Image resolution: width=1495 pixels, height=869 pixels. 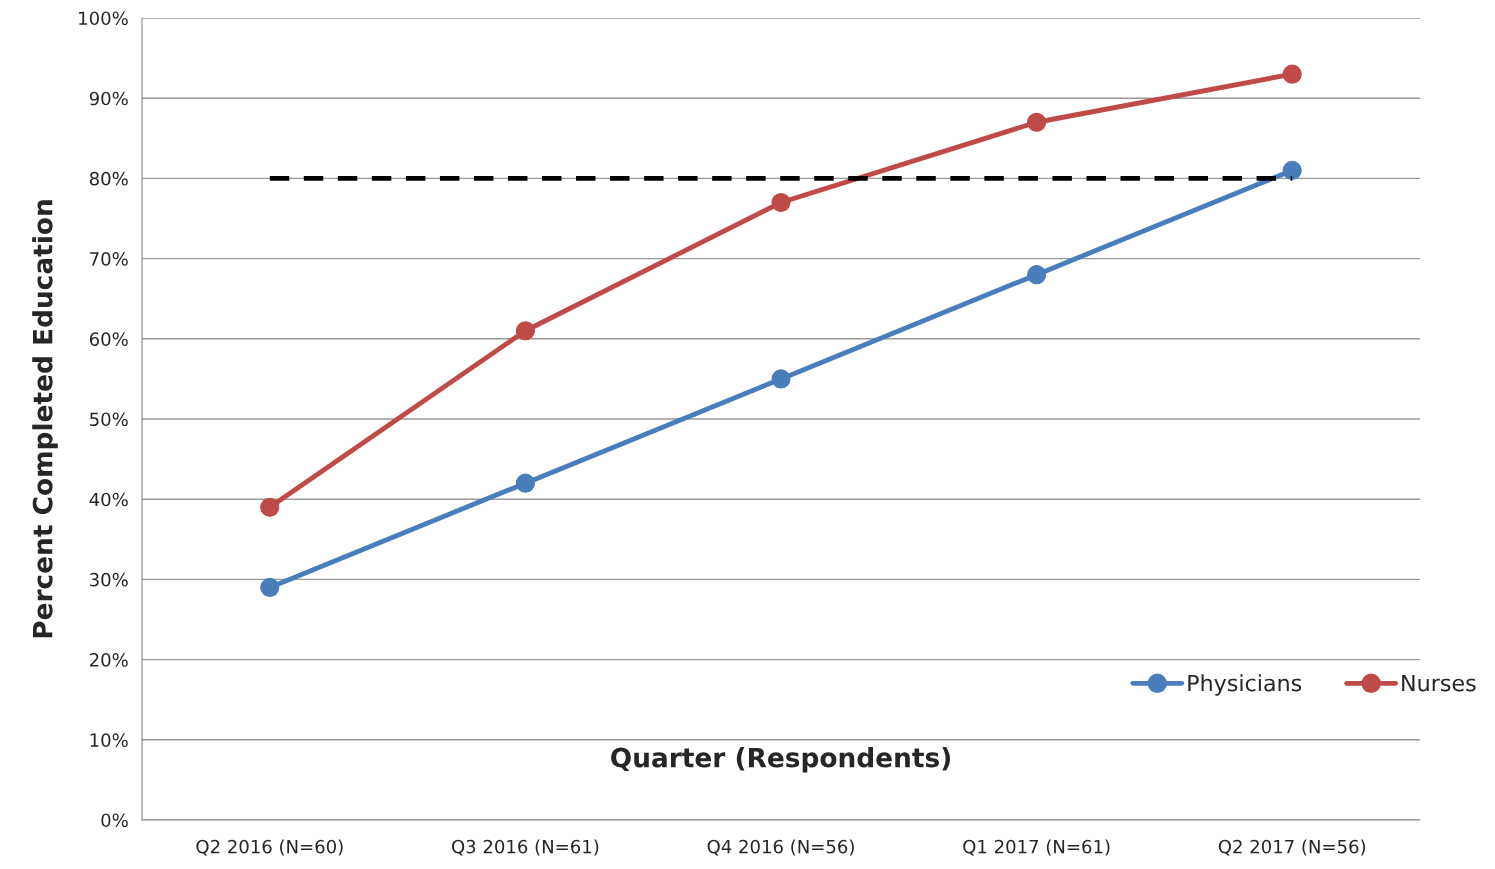 What do you see at coordinates (108, 178) in the screenshot?
I see `y-tick-label: 80%` at bounding box center [108, 178].